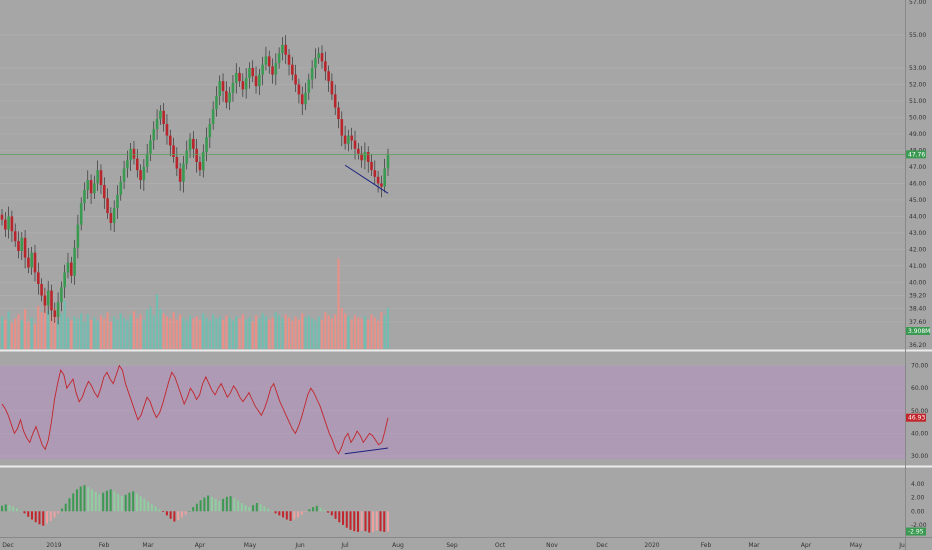 This screenshot has width=932, height=550. What do you see at coordinates (918, 498) in the screenshot?
I see `macd-tick-label: 2.00` at bounding box center [918, 498].